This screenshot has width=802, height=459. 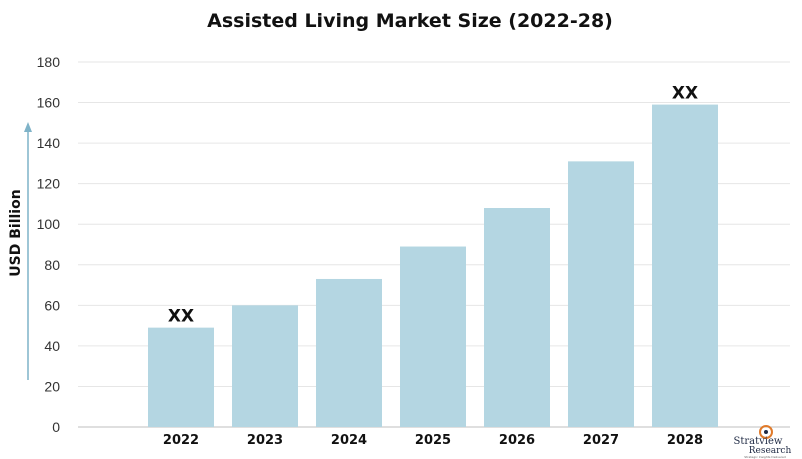 I want to click on x-tick-label: 2023, so click(x=265, y=440).